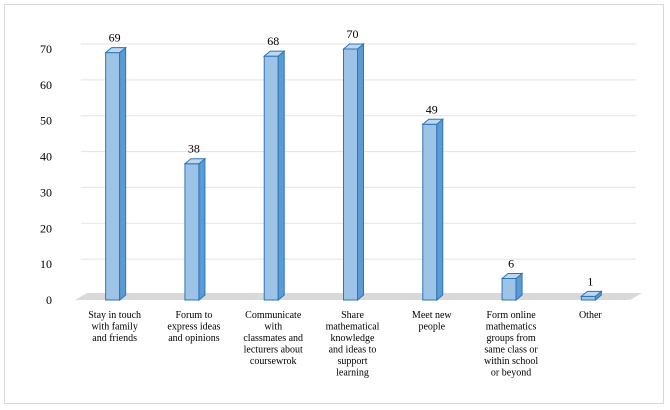  Describe the element at coordinates (46, 192) in the screenshot. I see `y-tick-label: 30` at that location.